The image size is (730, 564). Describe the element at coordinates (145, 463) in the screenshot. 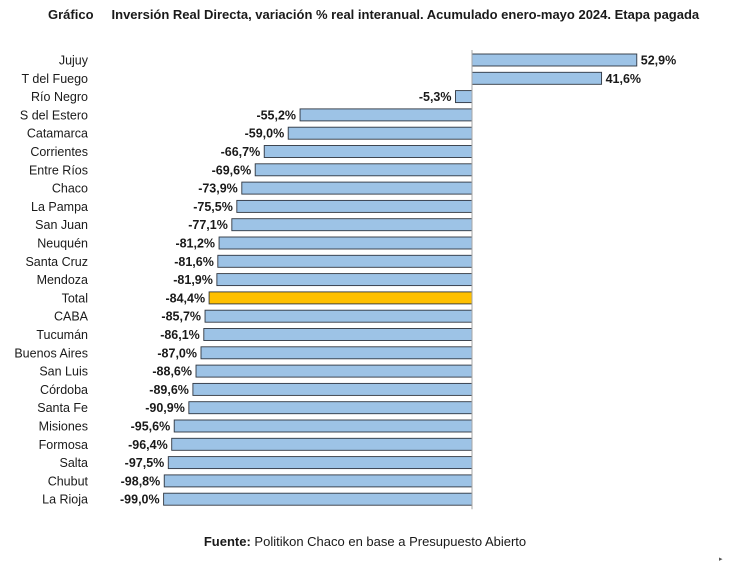

I see `data-label: -97,5%` at that location.